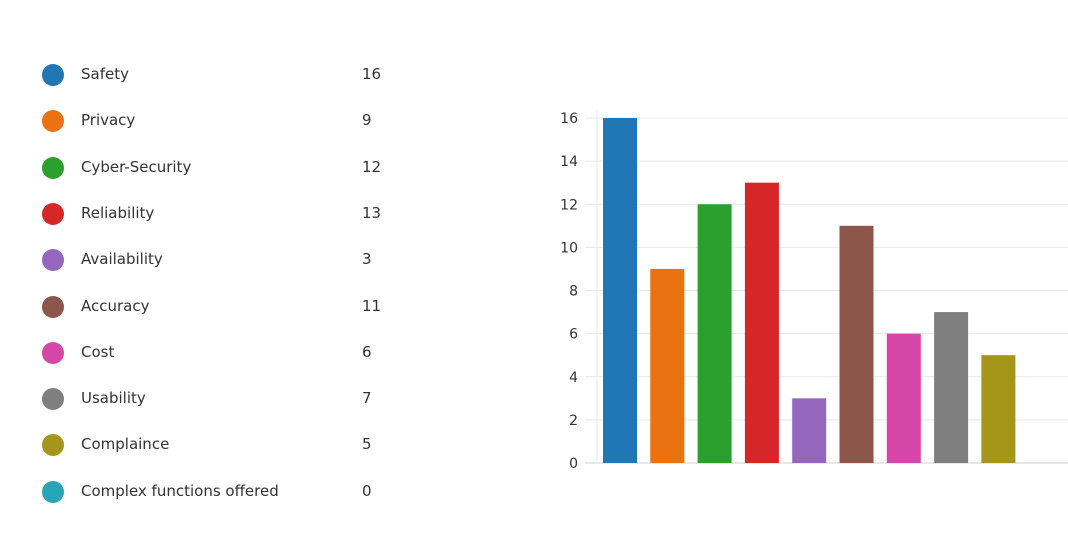 The width and height of the screenshot is (1068, 550). Describe the element at coordinates (367, 444) in the screenshot. I see `legend-count: 5` at that location.